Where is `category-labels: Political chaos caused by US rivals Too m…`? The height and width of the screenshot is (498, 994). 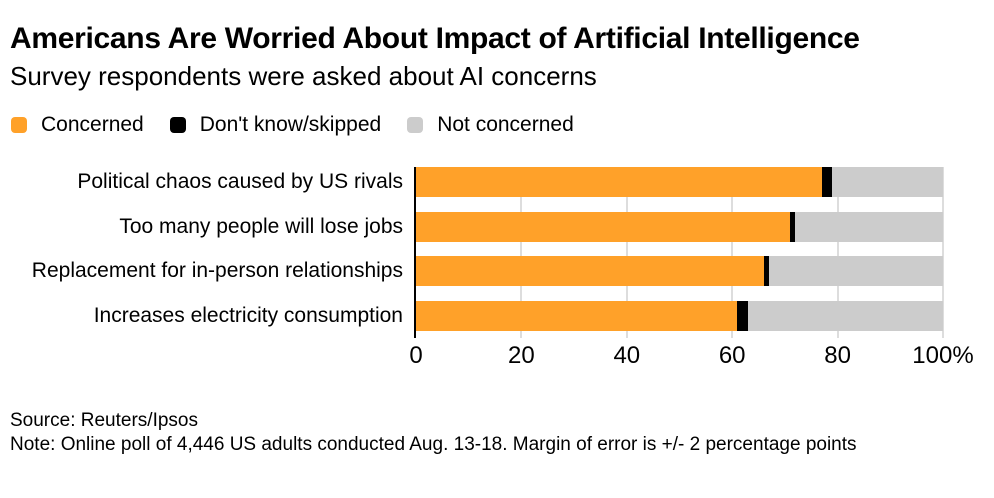 category-labels: Political chaos caused by US rivals Too m… is located at coordinates (201, 252).